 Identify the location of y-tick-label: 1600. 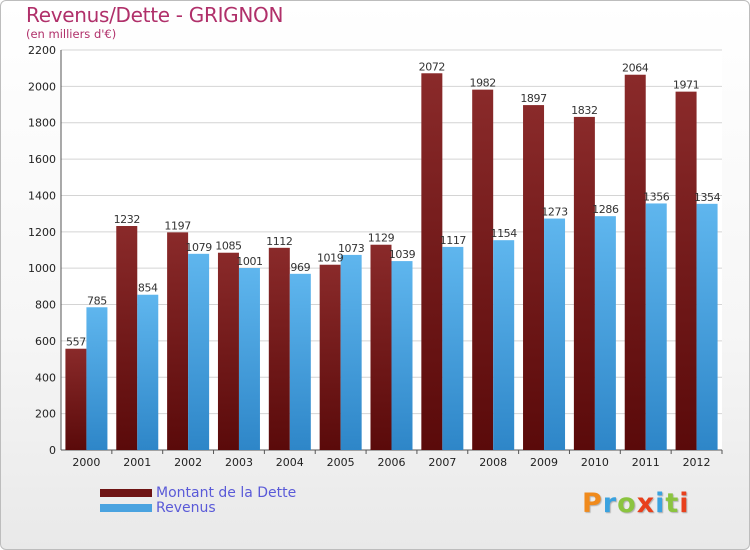
(42, 159).